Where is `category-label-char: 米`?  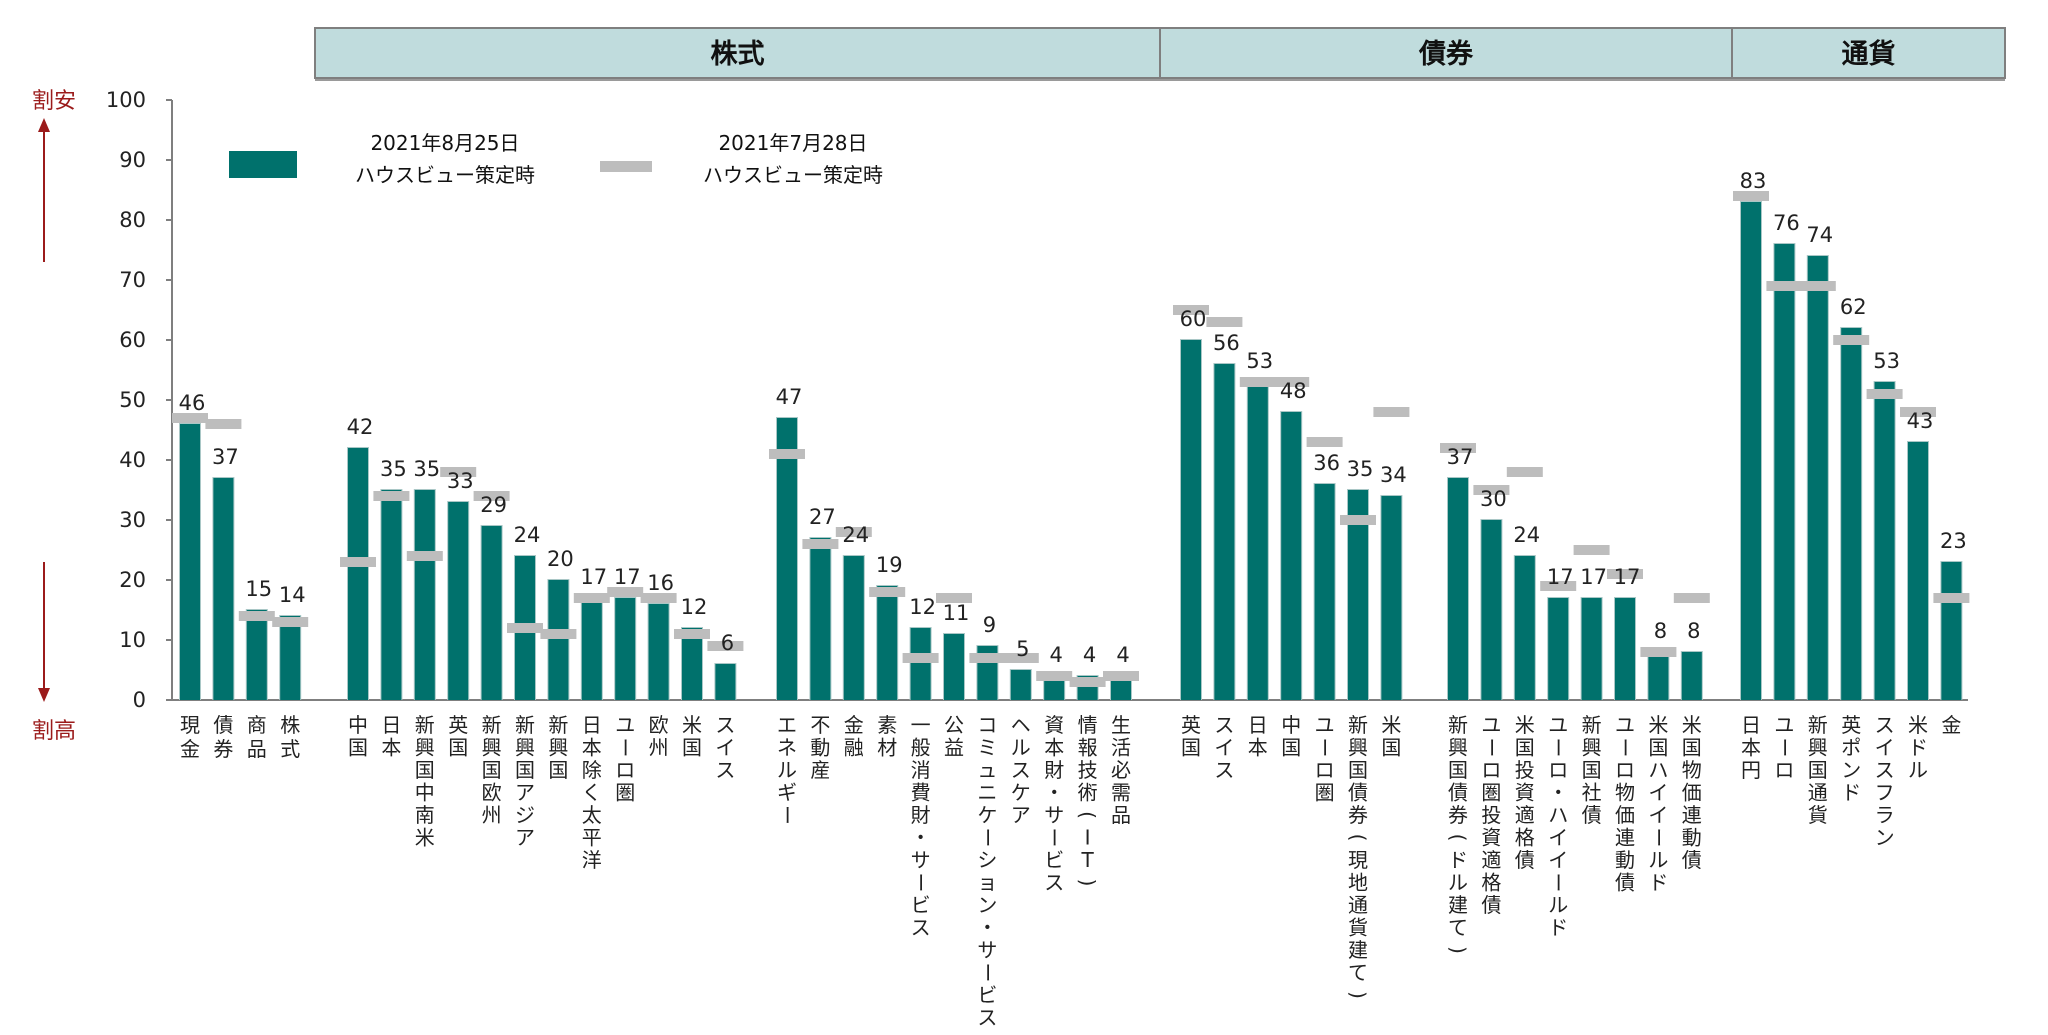 category-label-char: 米 is located at coordinates (1658, 725).